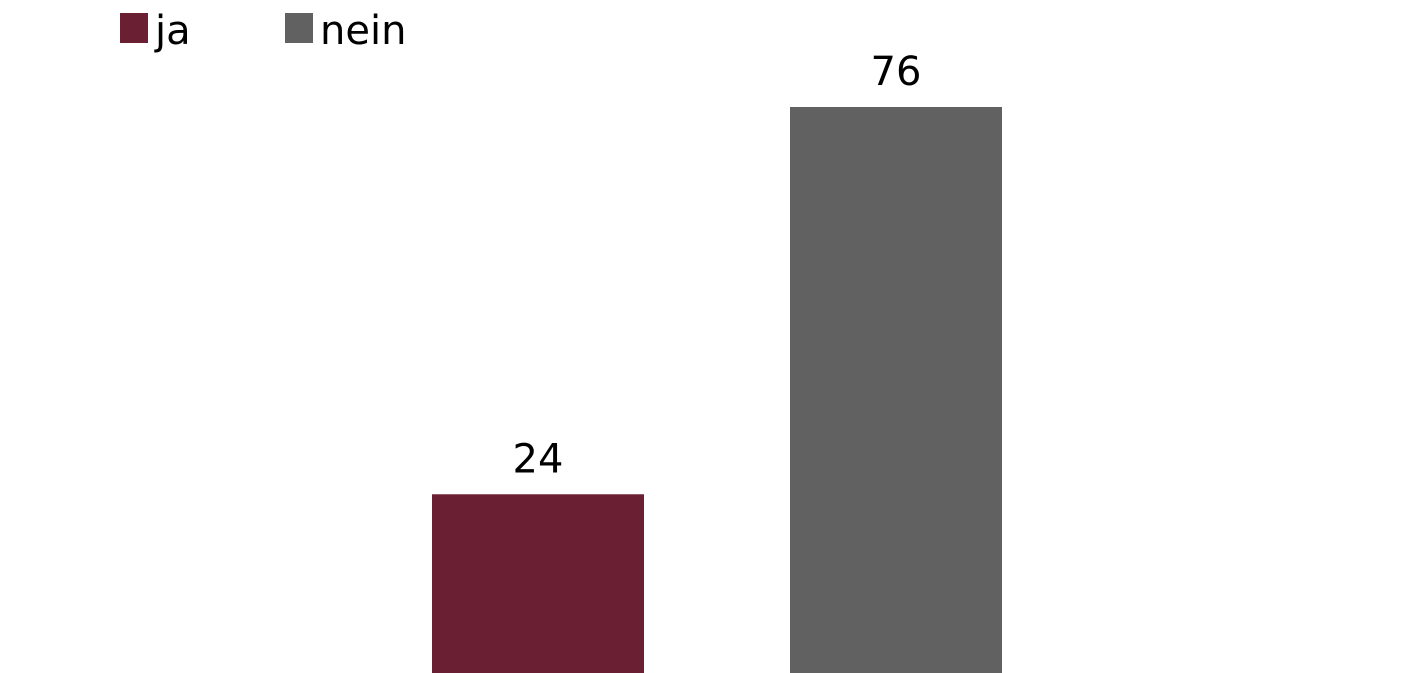  Describe the element at coordinates (896, 390) in the screenshot. I see `bar-nein` at that location.